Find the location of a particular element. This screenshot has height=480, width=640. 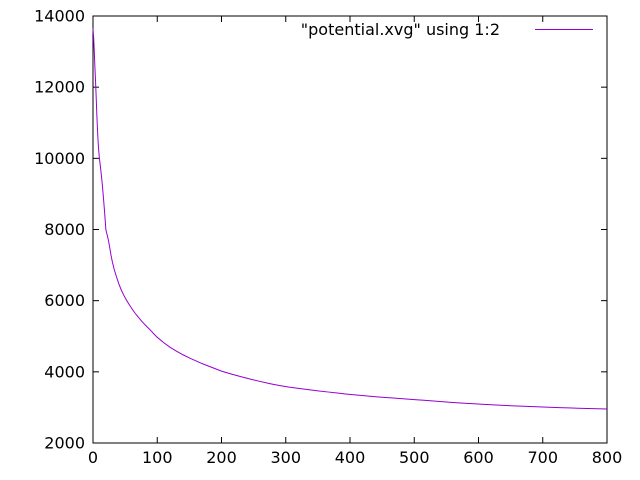

x-tick-label: 700 is located at coordinates (542, 457).